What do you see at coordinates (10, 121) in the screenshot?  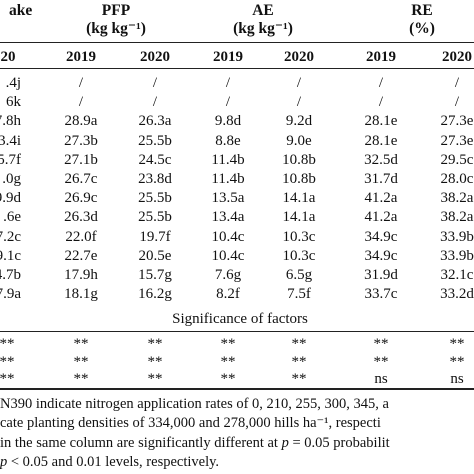 I see `cell-uptake: 7.8h` at bounding box center [10, 121].